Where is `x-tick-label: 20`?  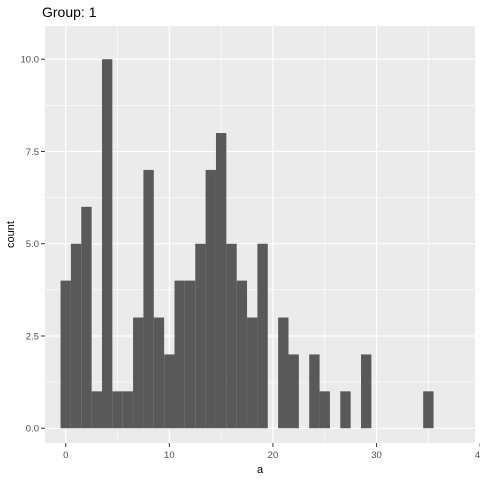
x-tick-label: 20 is located at coordinates (273, 455).